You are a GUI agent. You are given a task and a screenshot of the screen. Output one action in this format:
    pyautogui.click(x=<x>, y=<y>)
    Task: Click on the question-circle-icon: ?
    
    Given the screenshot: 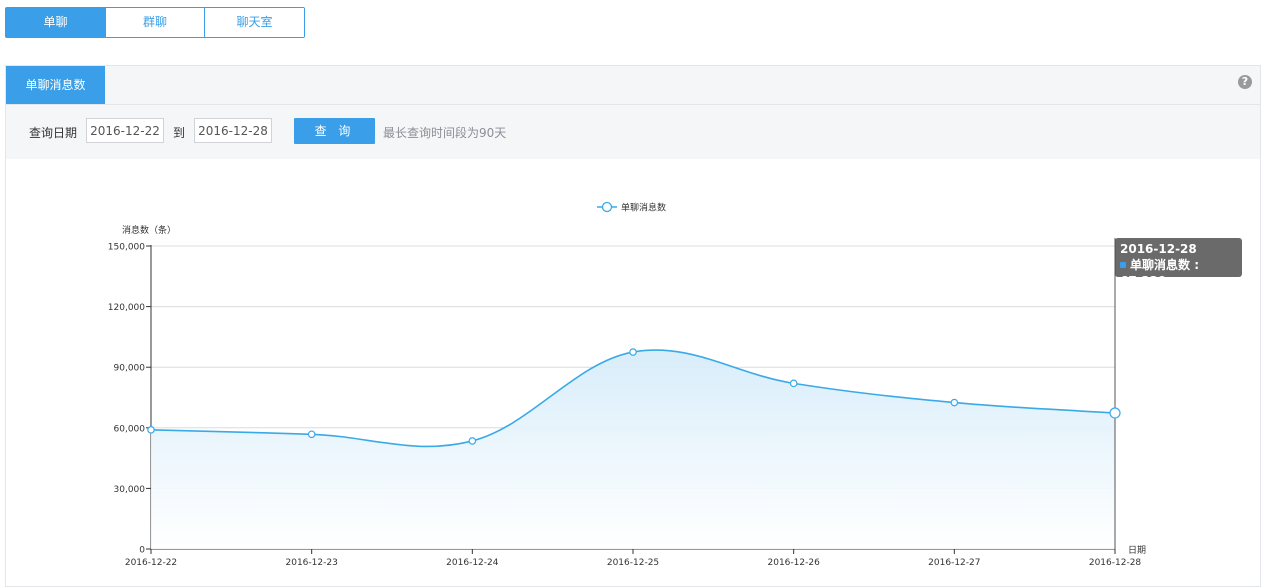 What is the action you would take?
    pyautogui.click(x=1245, y=82)
    